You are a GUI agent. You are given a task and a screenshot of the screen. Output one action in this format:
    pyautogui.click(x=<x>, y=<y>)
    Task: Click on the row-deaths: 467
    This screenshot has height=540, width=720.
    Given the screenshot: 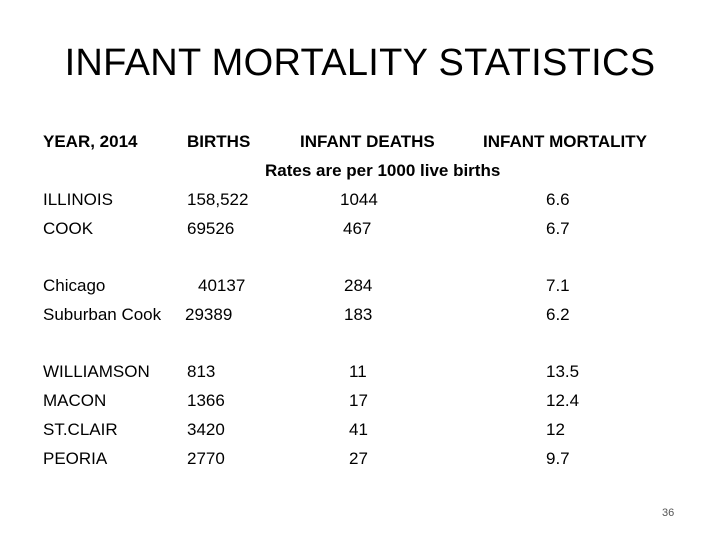 What is the action you would take?
    pyautogui.click(x=357, y=228)
    